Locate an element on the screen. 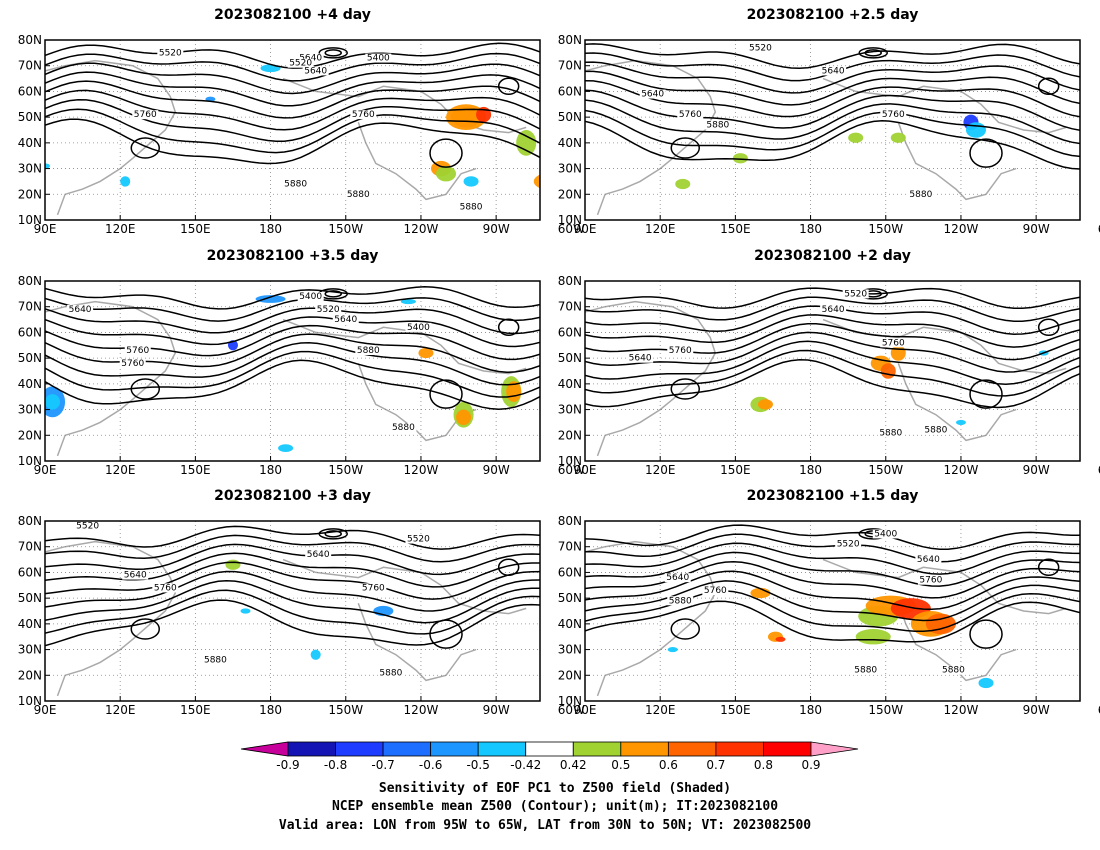 This screenshot has height=850, width=1100. contour-labels: 5400 5520 5640 5640 5760 5760 5880 5880 5880 is located at coordinates (815, 602).